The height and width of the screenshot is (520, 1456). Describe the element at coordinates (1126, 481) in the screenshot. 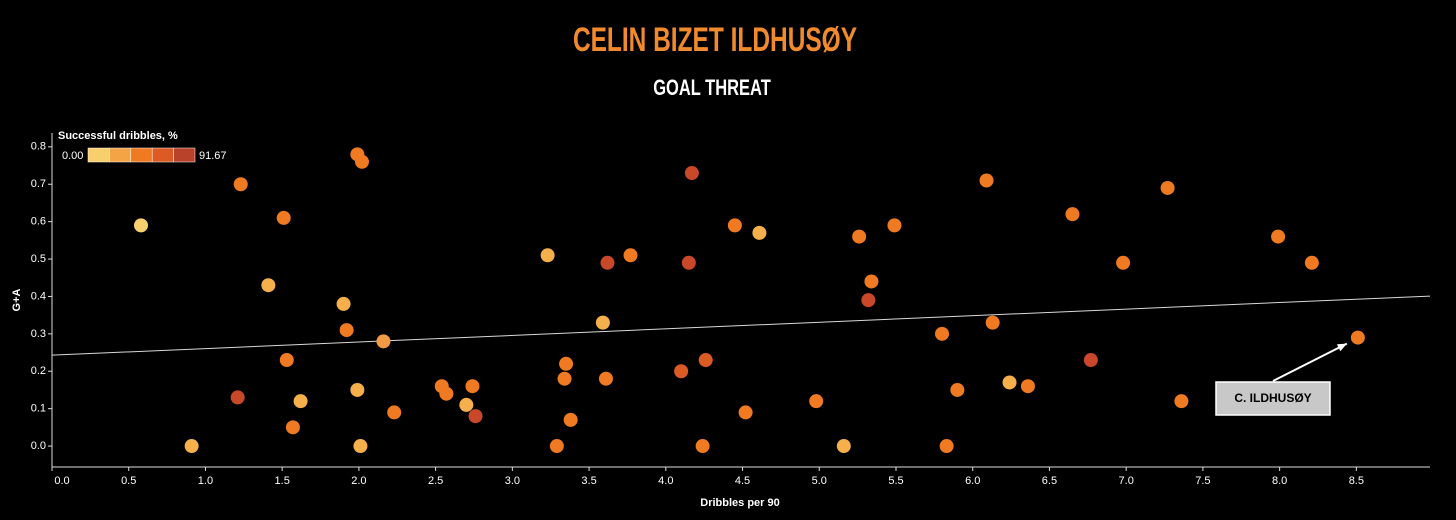

I see `x-tick-label: 7.0` at that location.